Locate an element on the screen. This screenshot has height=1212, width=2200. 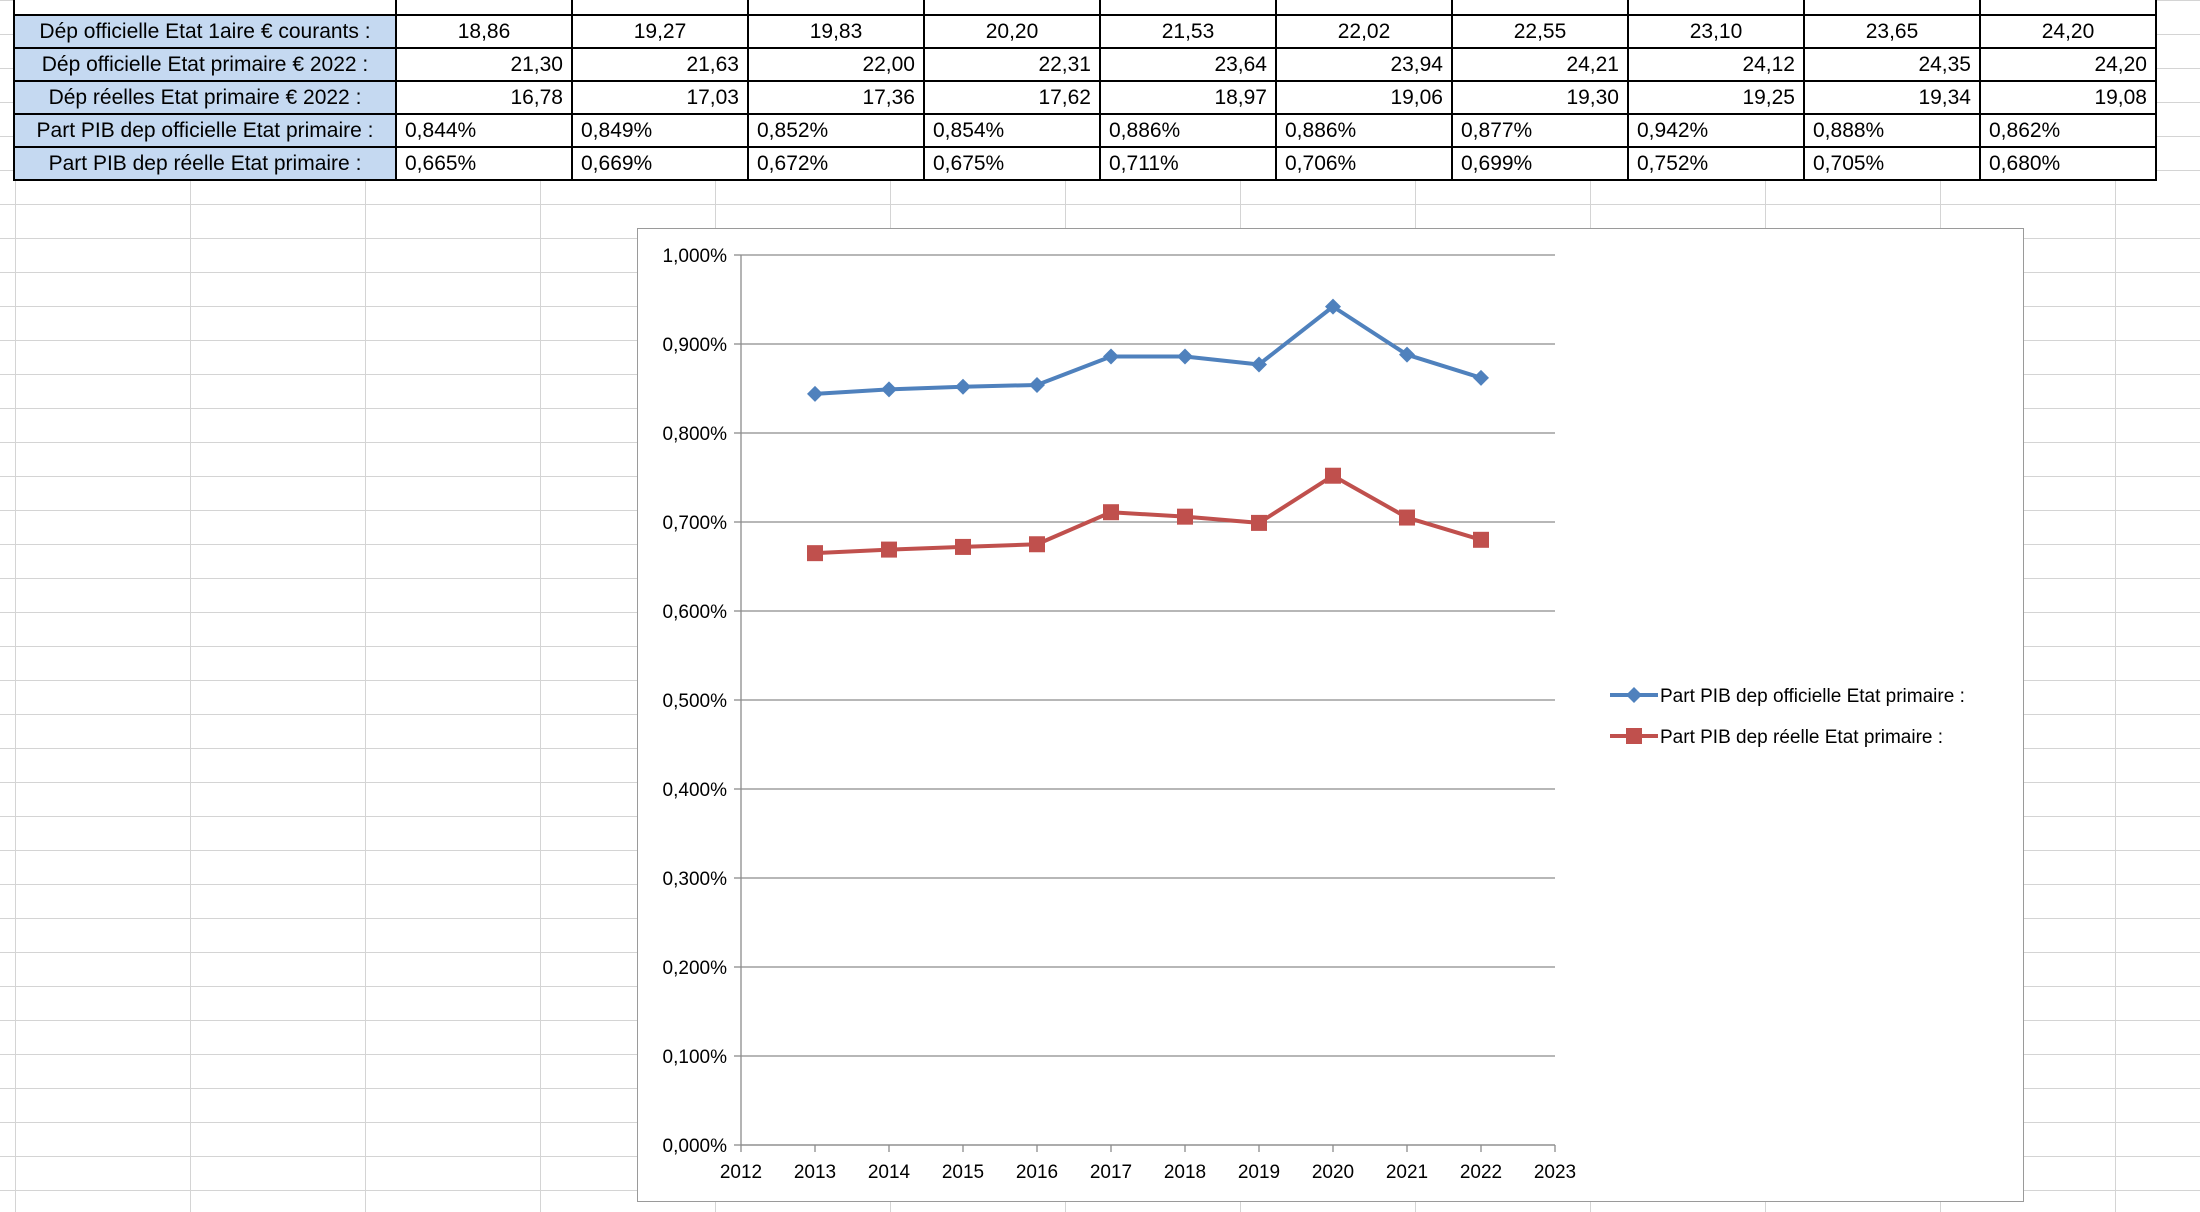
y-tick-label: 0,100% is located at coordinates (695, 1057).